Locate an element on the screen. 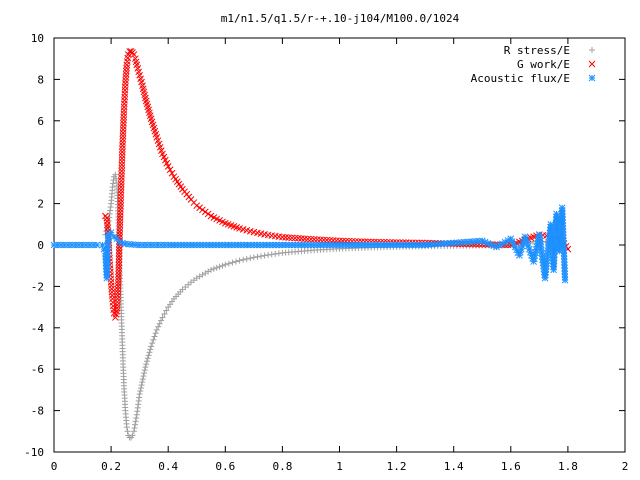 The width and height of the screenshot is (640, 480). x-tick-label: 1.8 is located at coordinates (568, 466).